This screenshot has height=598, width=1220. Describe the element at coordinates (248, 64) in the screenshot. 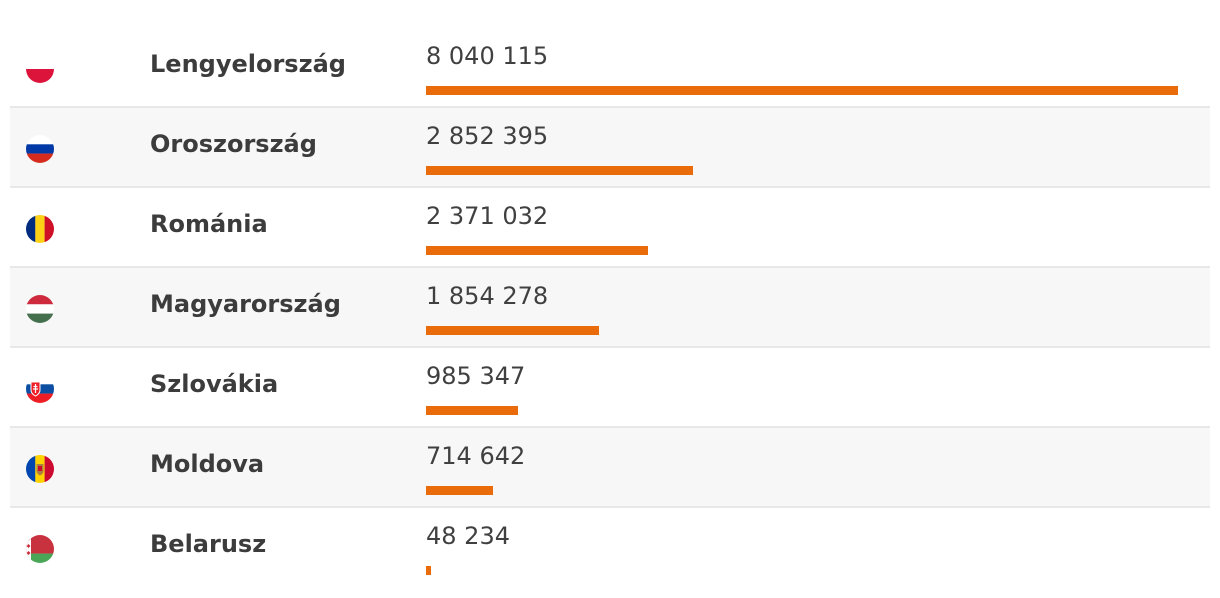

I see `country-label: Lengyelország` at that location.